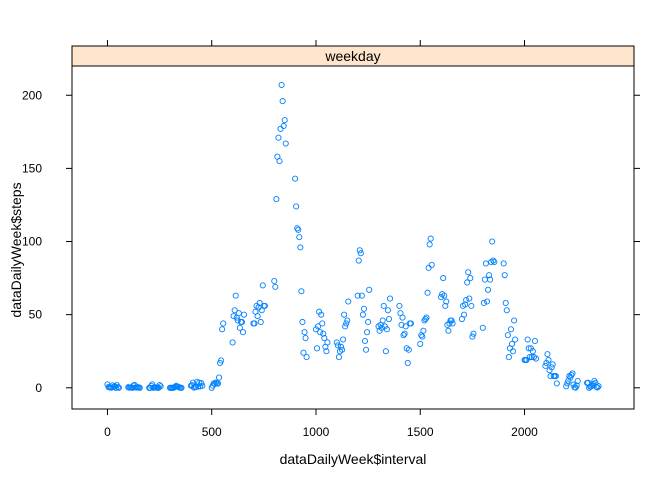 The width and height of the screenshot is (672, 480). What do you see at coordinates (107, 432) in the screenshot?
I see `x-tick-label: 0` at bounding box center [107, 432].